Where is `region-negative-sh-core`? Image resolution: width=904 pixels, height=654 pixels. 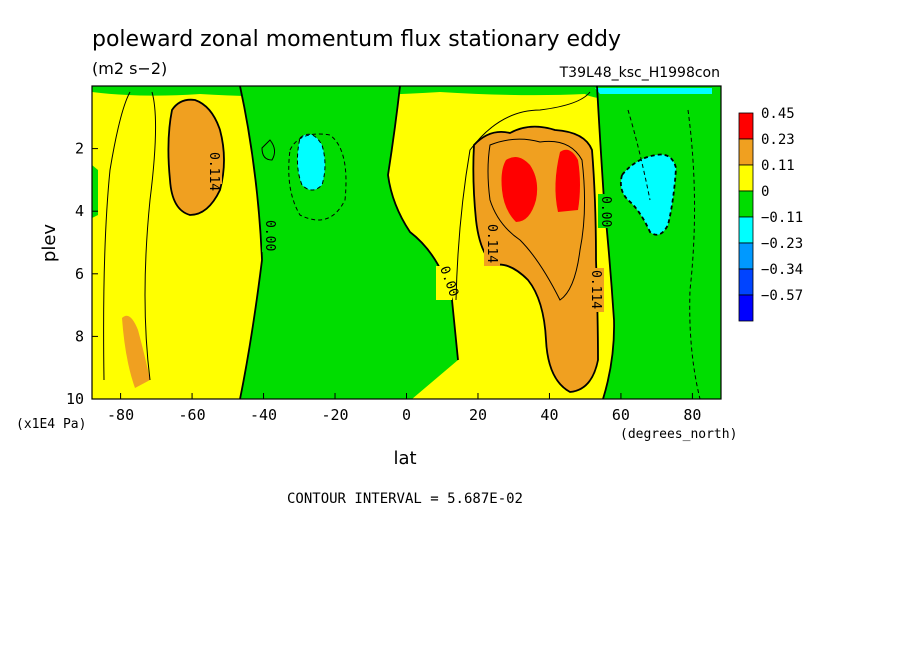 region-negative-sh-core is located at coordinates (311, 162).